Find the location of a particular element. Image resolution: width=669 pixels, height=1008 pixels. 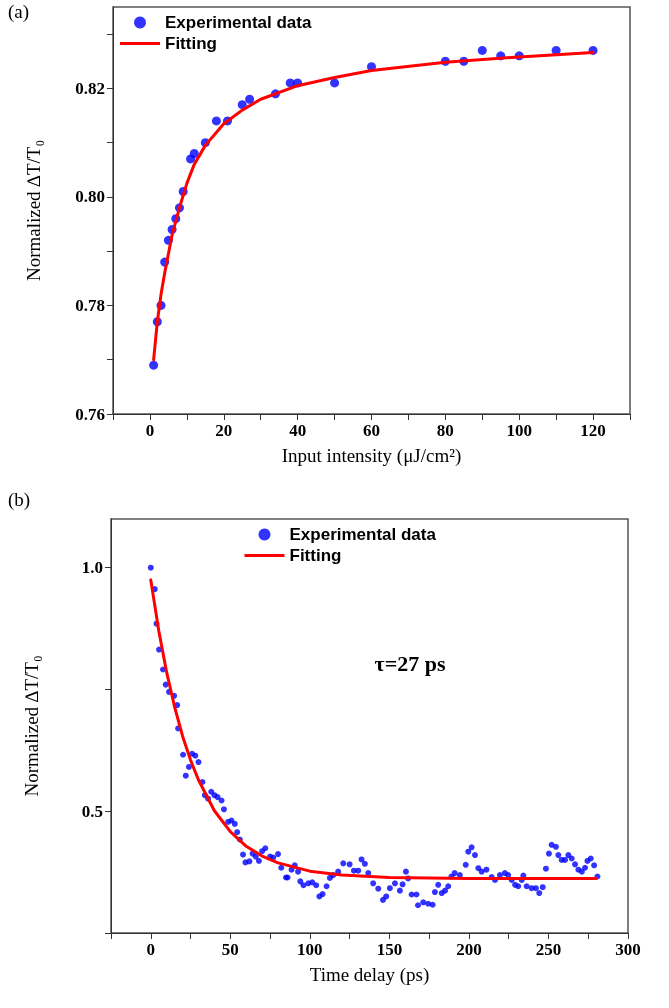

x-tick-label: 200 is located at coordinates (469, 949).